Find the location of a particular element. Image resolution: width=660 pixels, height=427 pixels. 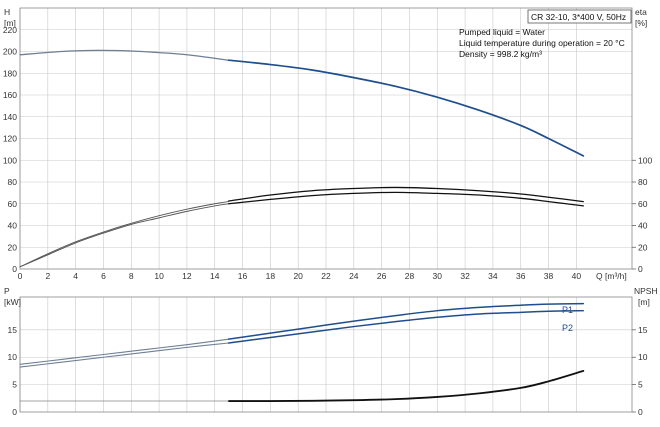

x-axis-unit: [m³/h] is located at coordinates (616, 276).